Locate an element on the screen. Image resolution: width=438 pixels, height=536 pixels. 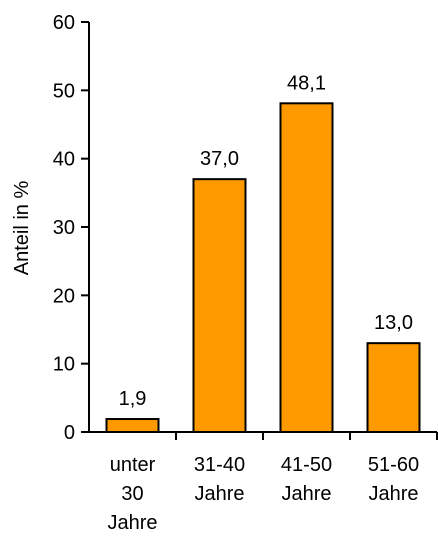
y-tick-label: 50 is located at coordinates (64, 91).